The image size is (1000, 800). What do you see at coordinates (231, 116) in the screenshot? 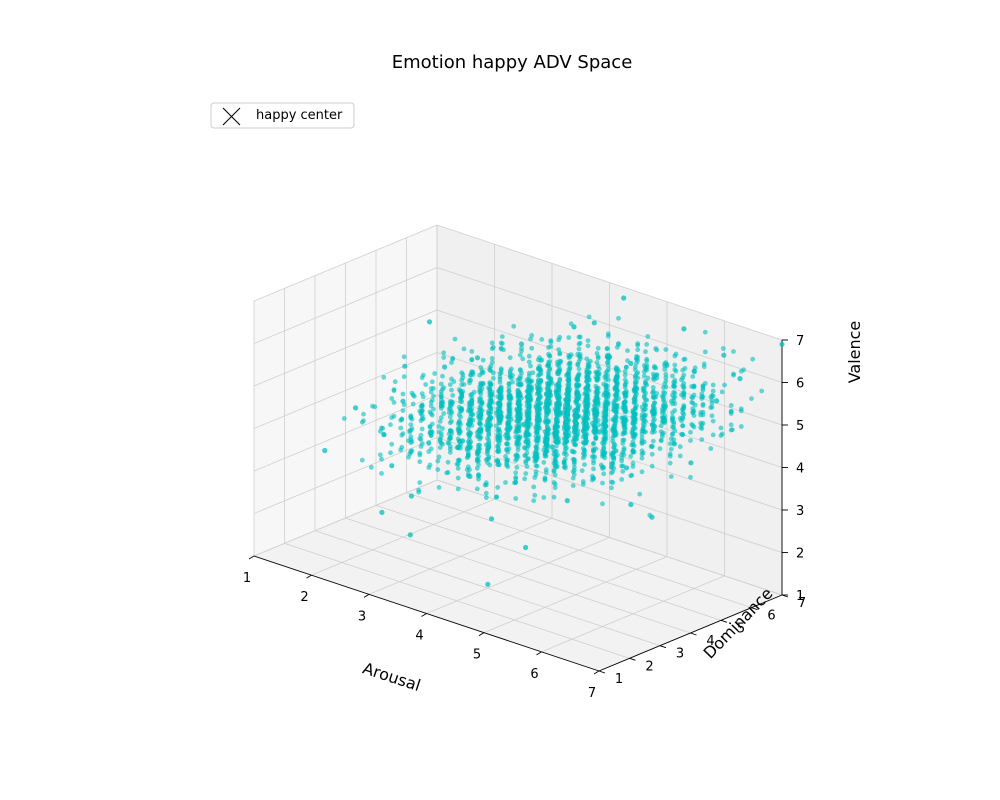
I see `legend-marker-x` at bounding box center [231, 116].